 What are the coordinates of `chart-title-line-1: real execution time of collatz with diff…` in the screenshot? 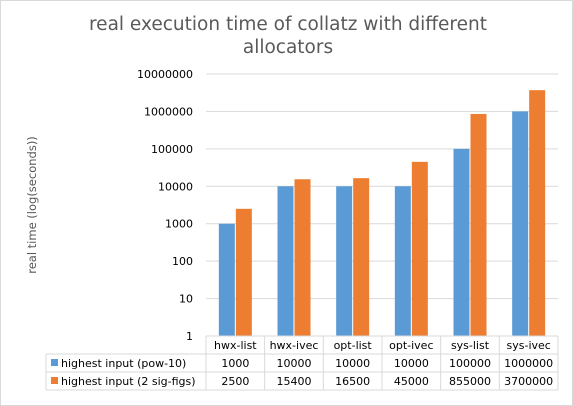 It's located at (288, 24).